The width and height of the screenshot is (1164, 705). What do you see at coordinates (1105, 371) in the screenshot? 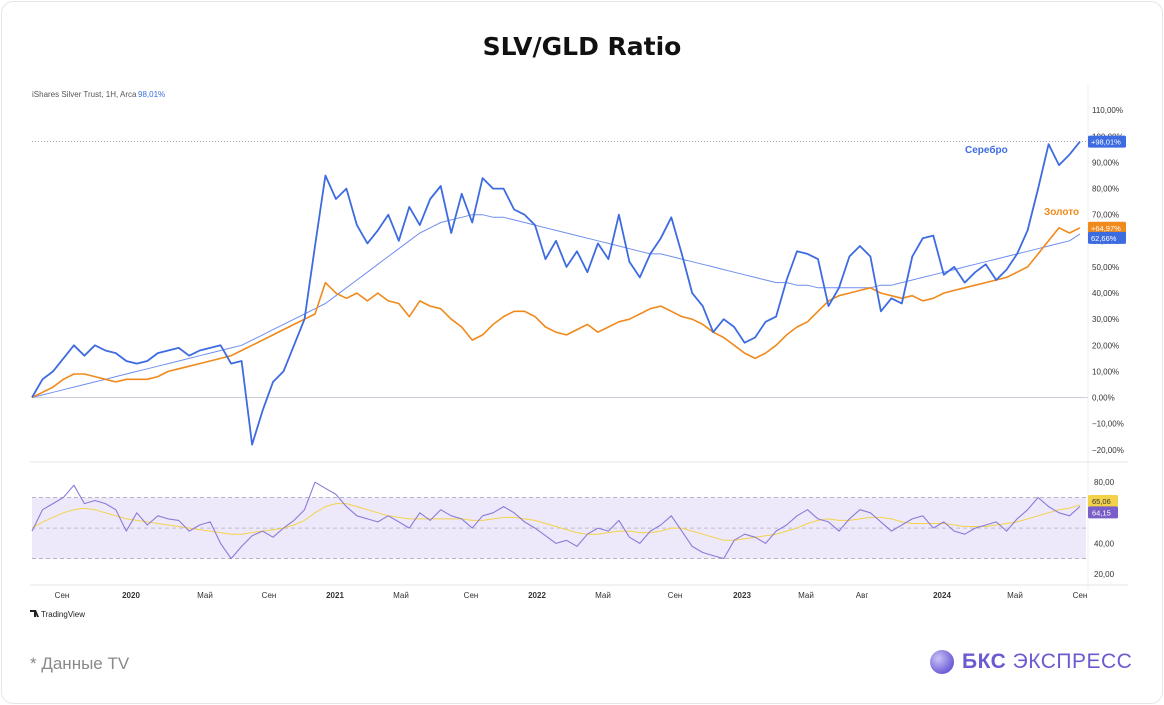
I see `y-tick-label: 10,00%` at bounding box center [1105, 371].